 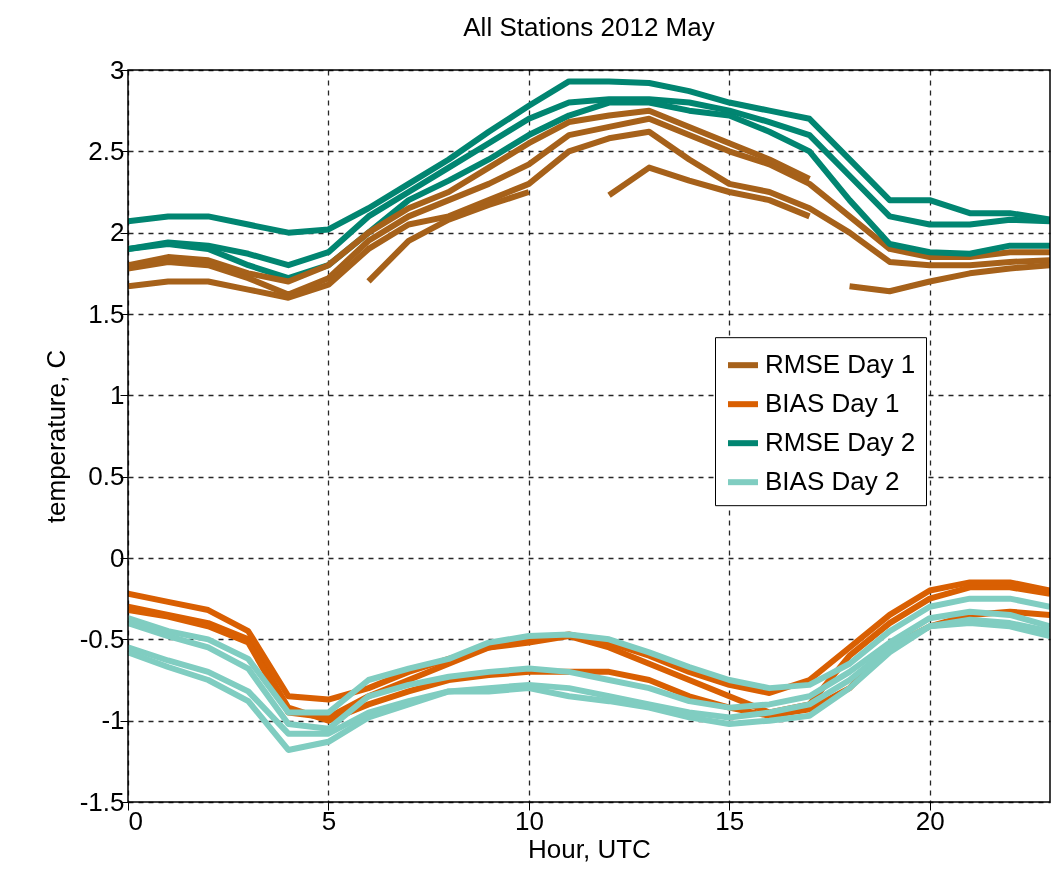 I want to click on y-tick-label: 3, so click(x=117, y=69).